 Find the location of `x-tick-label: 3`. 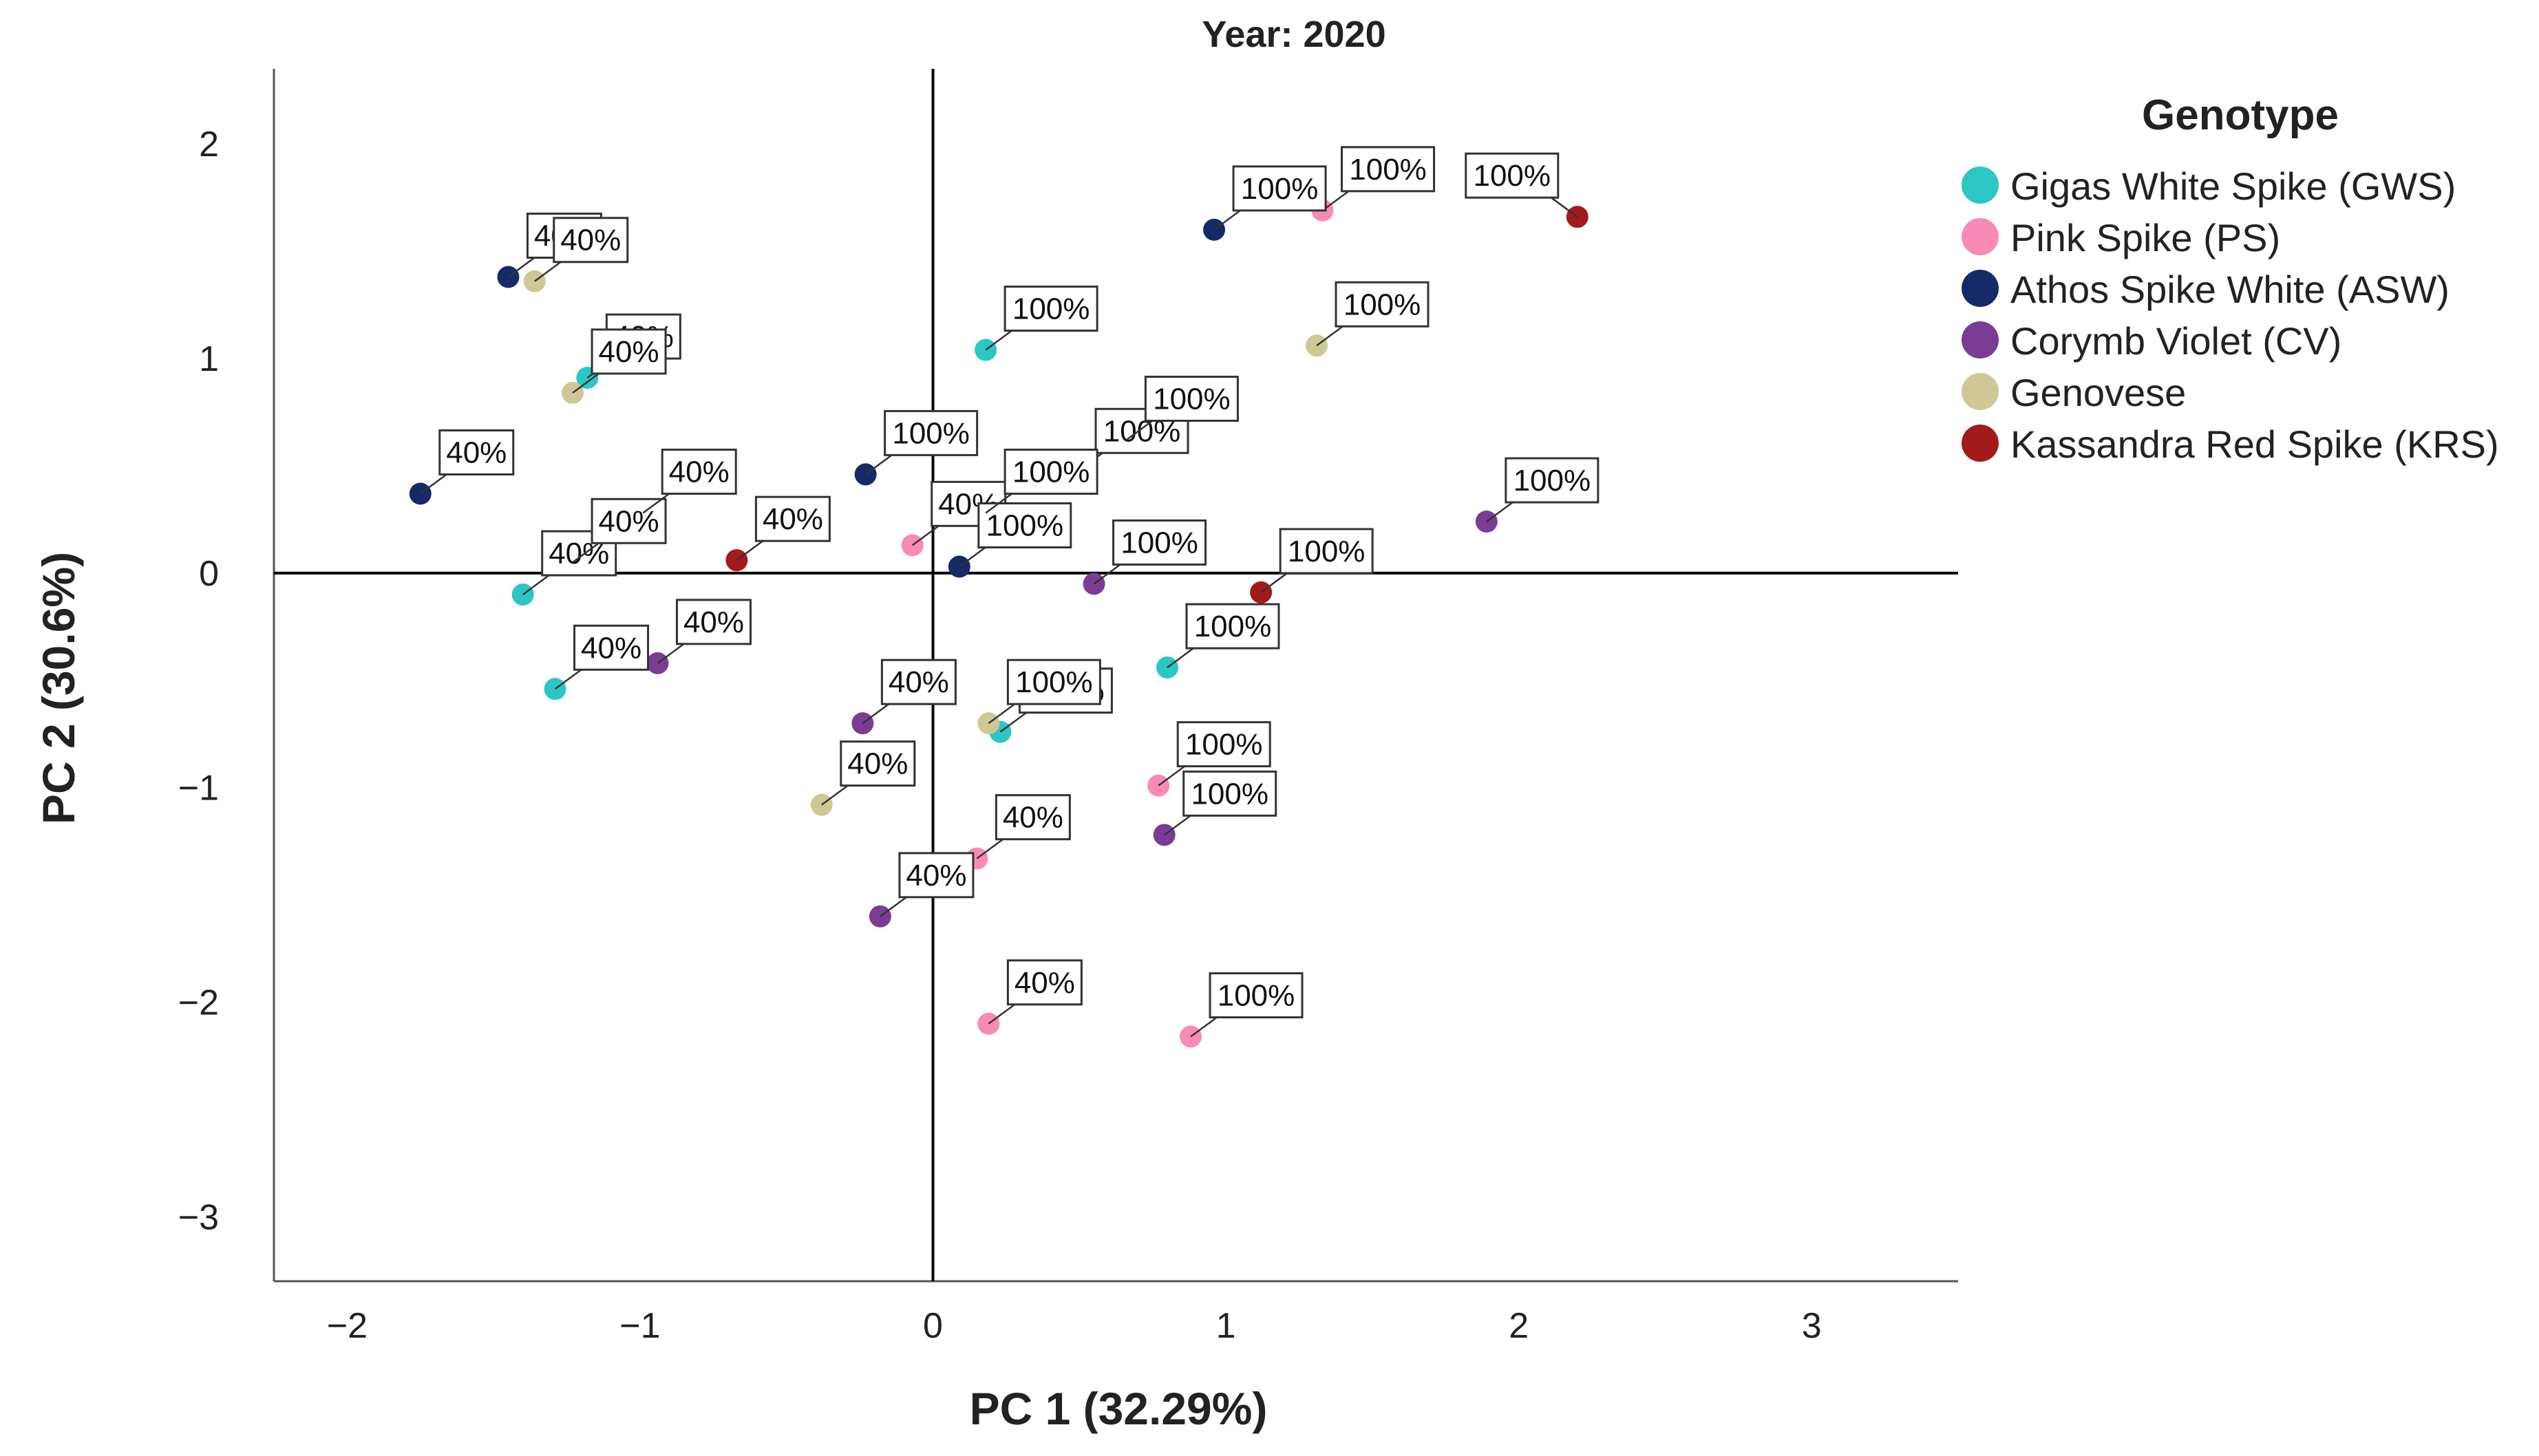

x-tick-label: 3 is located at coordinates (1812, 1326).